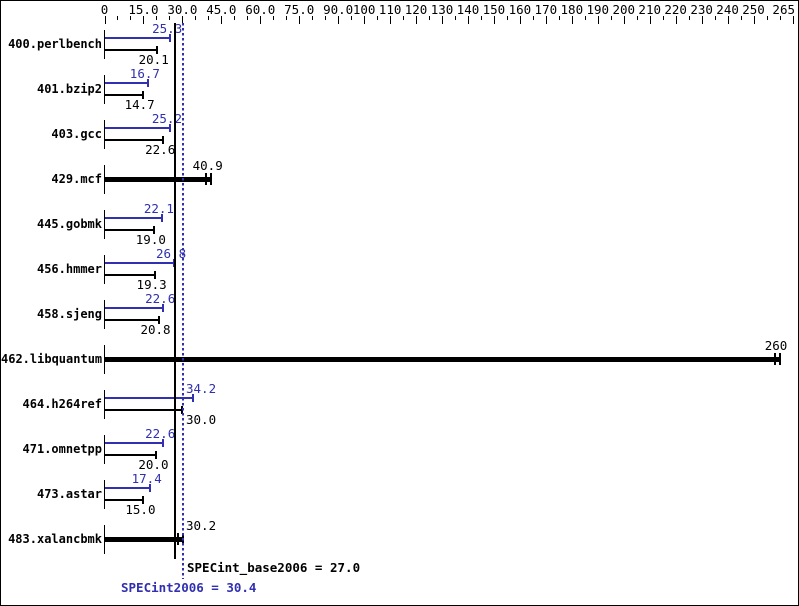  Describe the element at coordinates (468, 9) in the screenshot. I see `axis-tick-label: 140` at that location.